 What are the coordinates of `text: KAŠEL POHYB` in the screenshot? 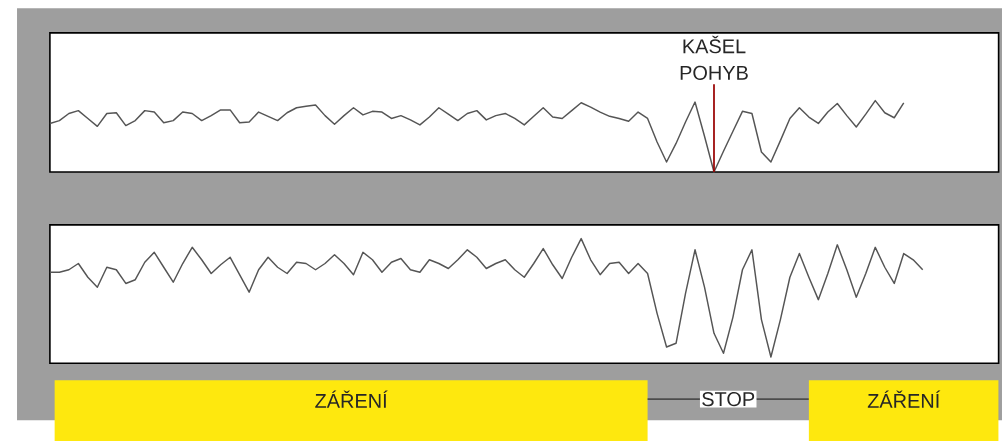 It's located at (714, 57).